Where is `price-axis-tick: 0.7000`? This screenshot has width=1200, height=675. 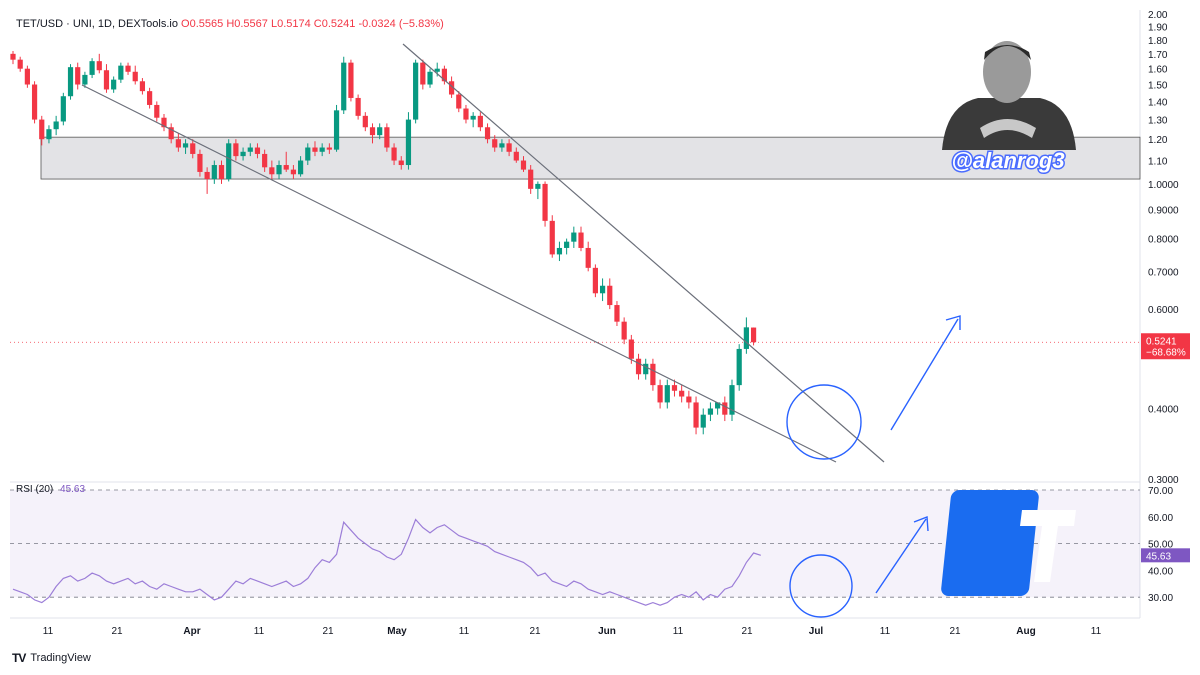
price-axis-tick: 0.7000 is located at coordinates (1163, 272).